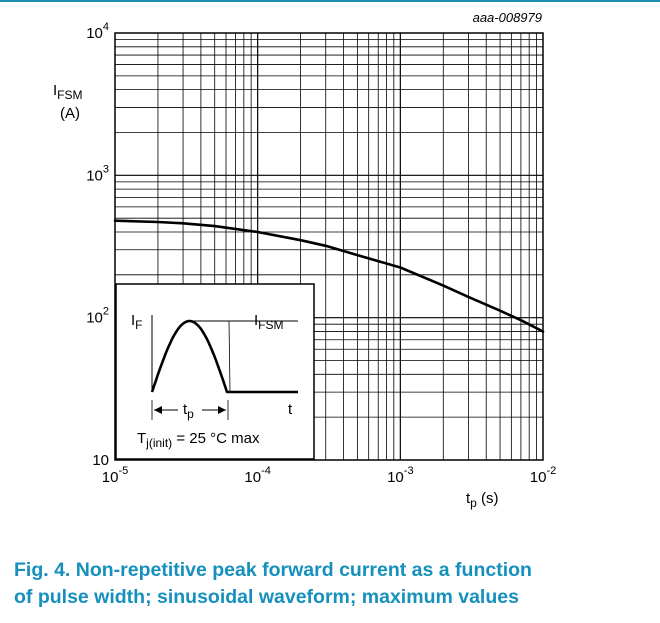 The width and height of the screenshot is (660, 623). What do you see at coordinates (551, 471) in the screenshot?
I see `x-tick-exponent: -2` at bounding box center [551, 471].